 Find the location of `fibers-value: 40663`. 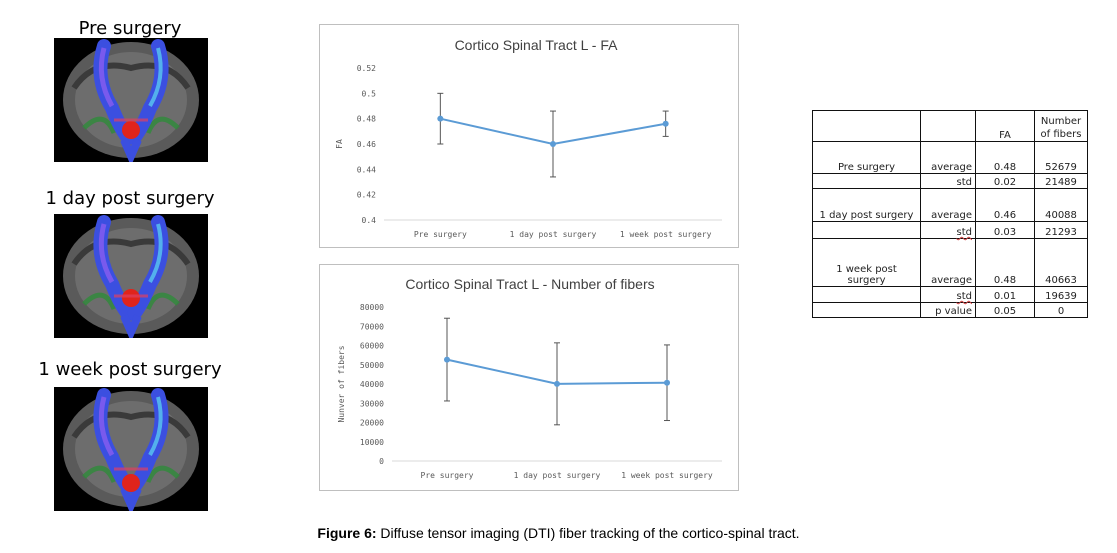

fibers-value: 40663 is located at coordinates (1061, 262).